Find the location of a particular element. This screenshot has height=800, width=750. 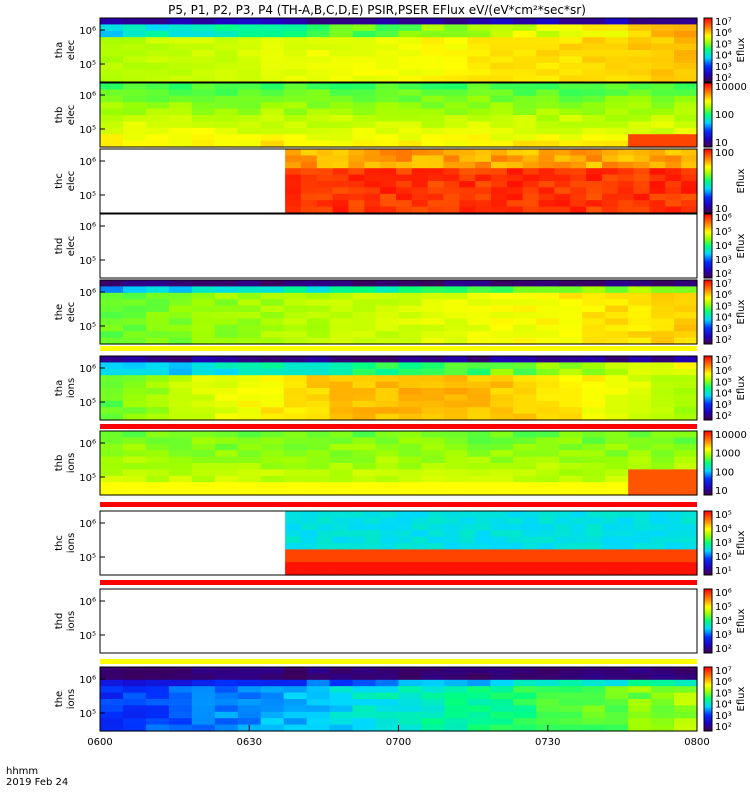

panel-thb-ions-colorbar is located at coordinates (708, 463).